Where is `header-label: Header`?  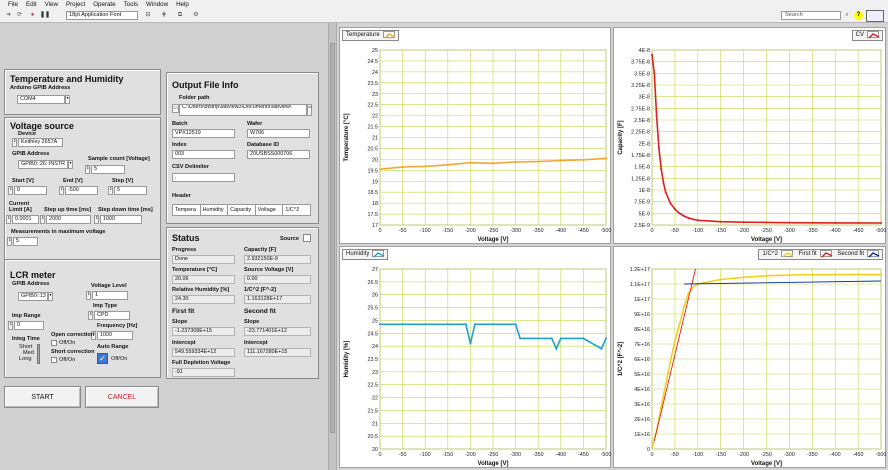 header-label: Header is located at coordinates (181, 196).